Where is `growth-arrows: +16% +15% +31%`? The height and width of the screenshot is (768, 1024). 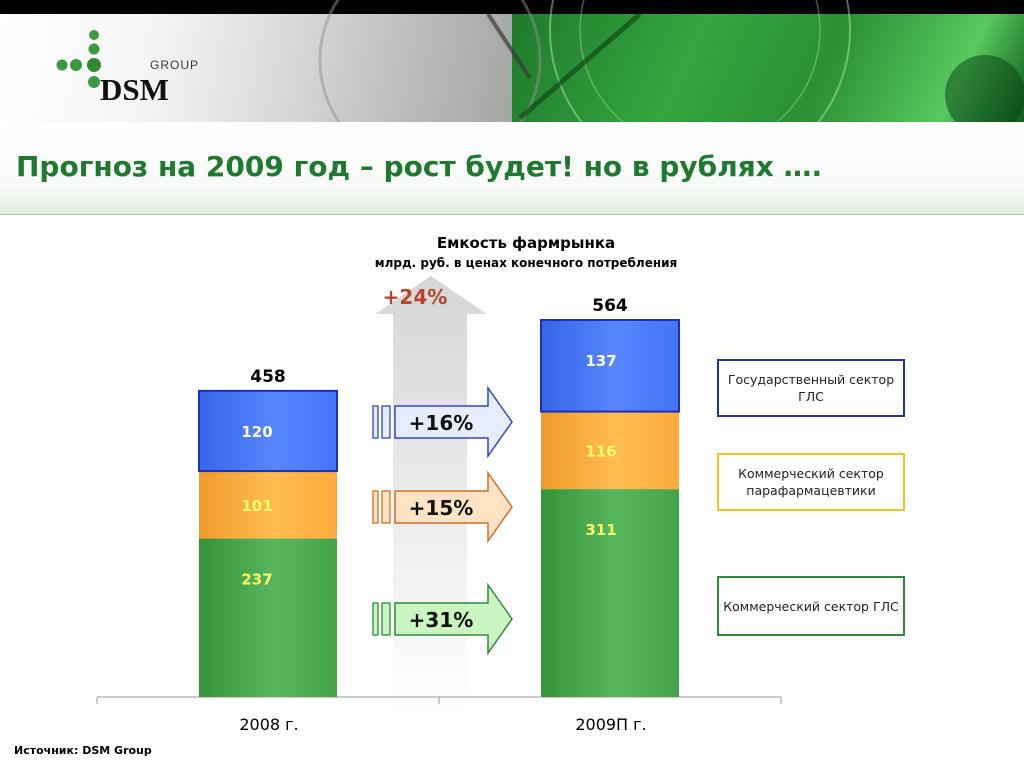 growth-arrows: +16% +15% +31% is located at coordinates (442, 520).